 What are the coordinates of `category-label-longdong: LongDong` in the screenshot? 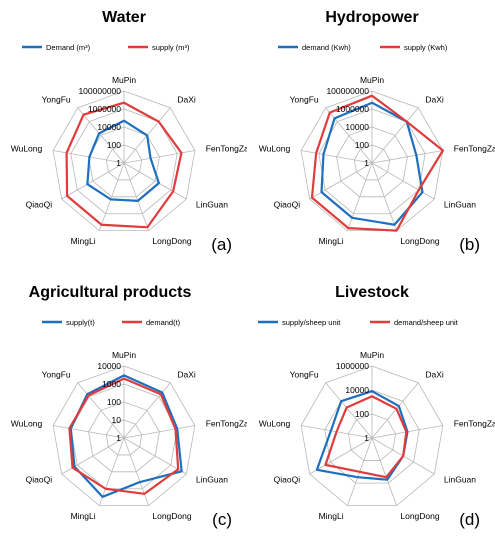 It's located at (172, 241).